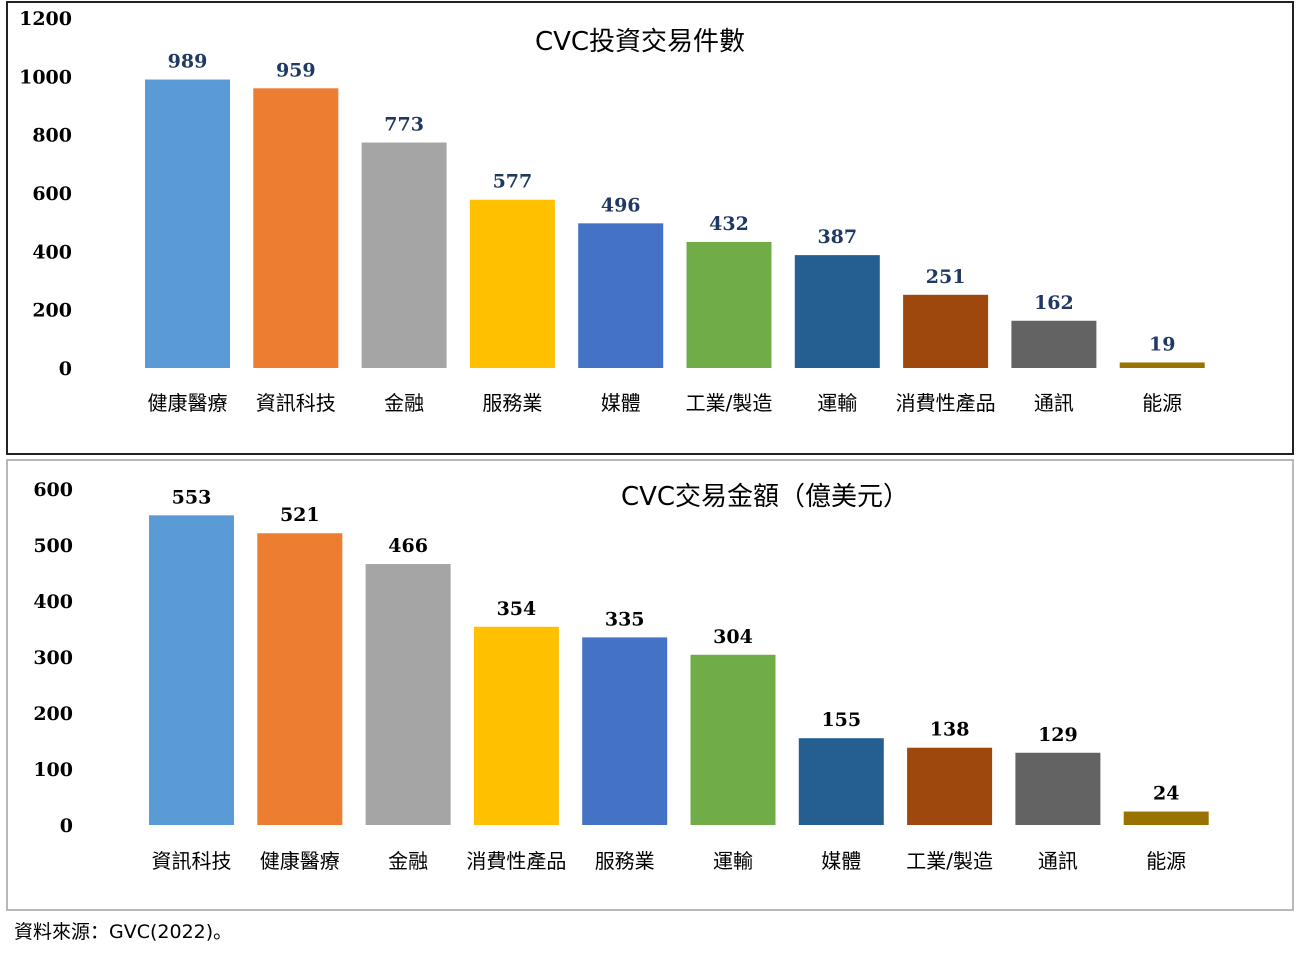 Image resolution: width=1296 pixels, height=958 pixels. Describe the element at coordinates (53, 714) in the screenshot. I see `amount-y-tick-label: 200` at that location.